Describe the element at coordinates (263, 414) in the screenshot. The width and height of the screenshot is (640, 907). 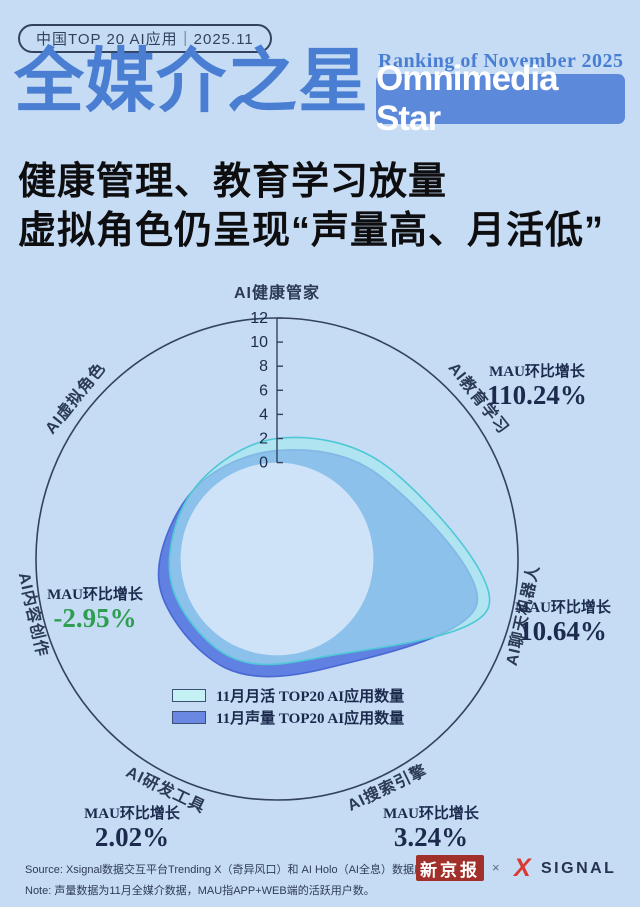
I see `radial-tick-label: 4` at that location.